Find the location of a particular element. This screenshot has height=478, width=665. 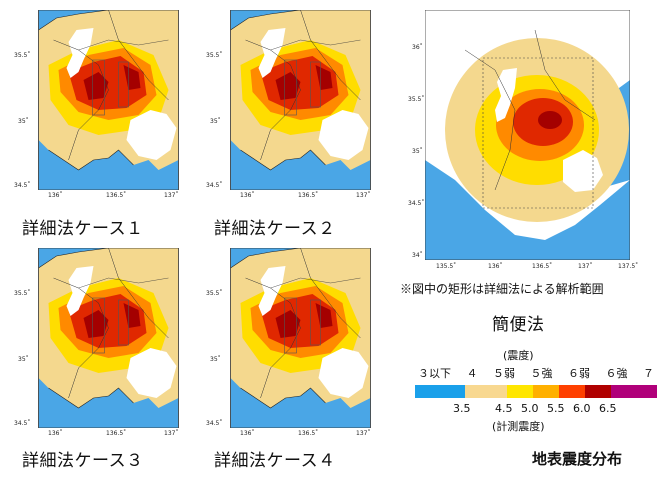

map-panel-case1: 35.5˚ 35˚ 34.5˚ 136˚ 136.5˚ 137˚ 詳細法ケース１ is located at coordinates (106, 125).